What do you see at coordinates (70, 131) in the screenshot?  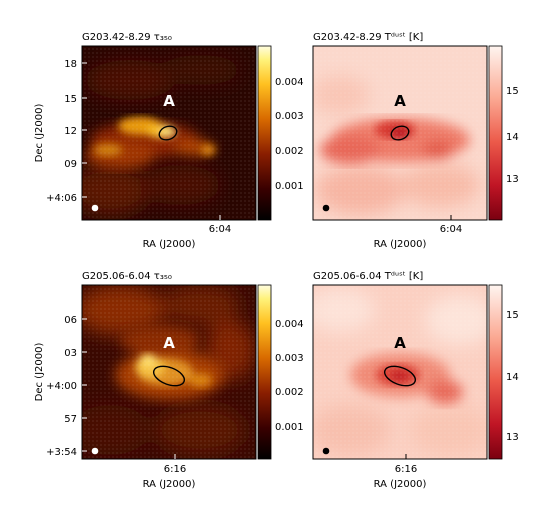 I see `y-tick-label: 12` at bounding box center [70, 131].